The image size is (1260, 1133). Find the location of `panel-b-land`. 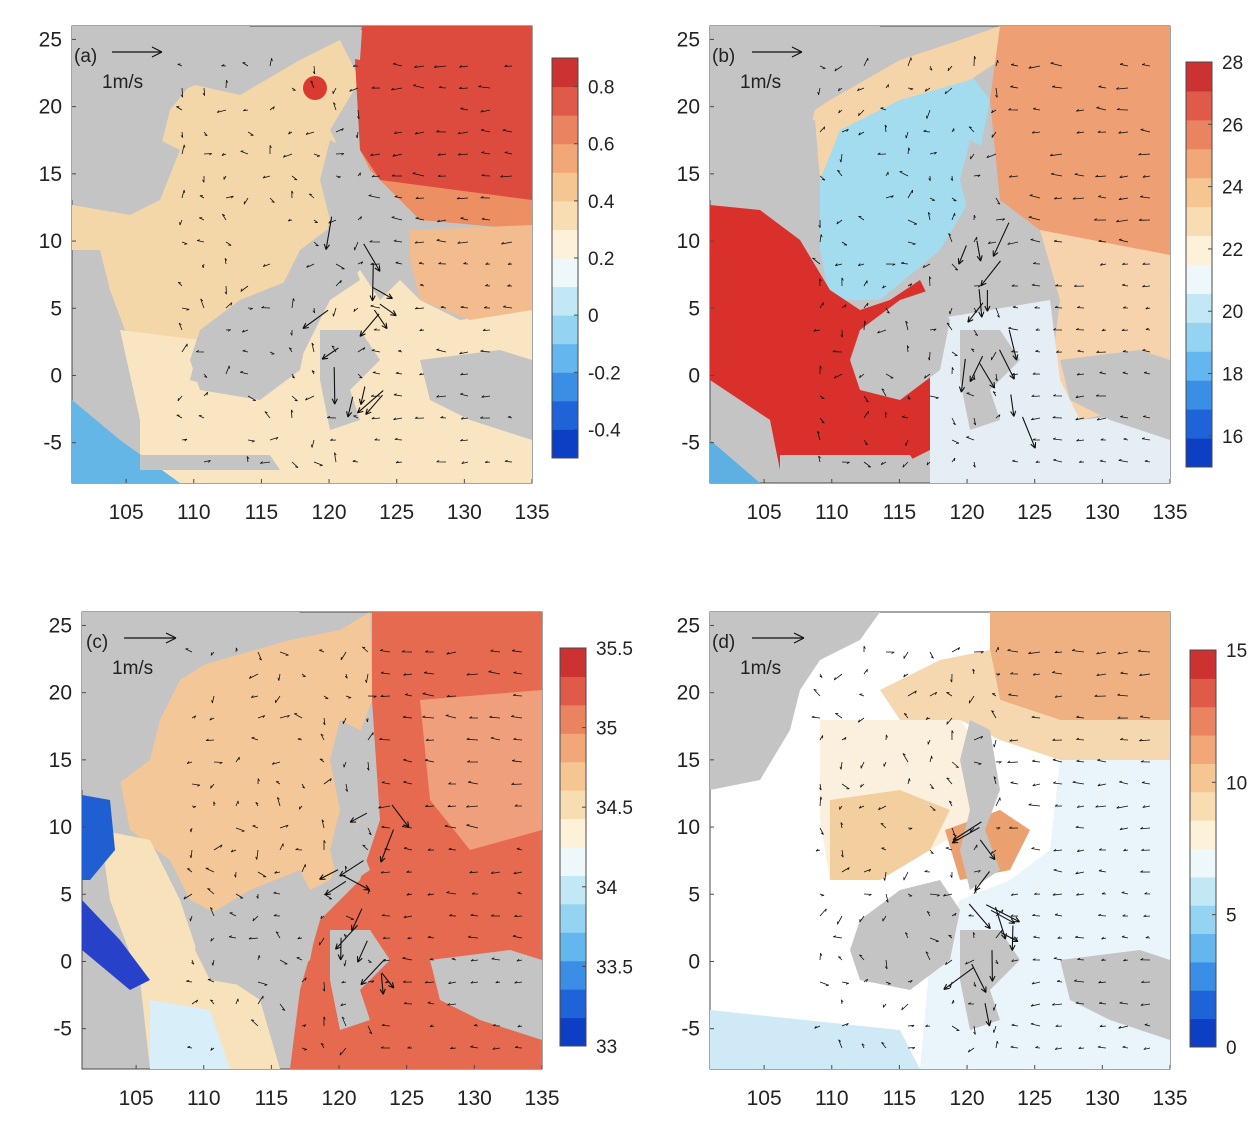

panel-b-land is located at coordinates (940, 248).